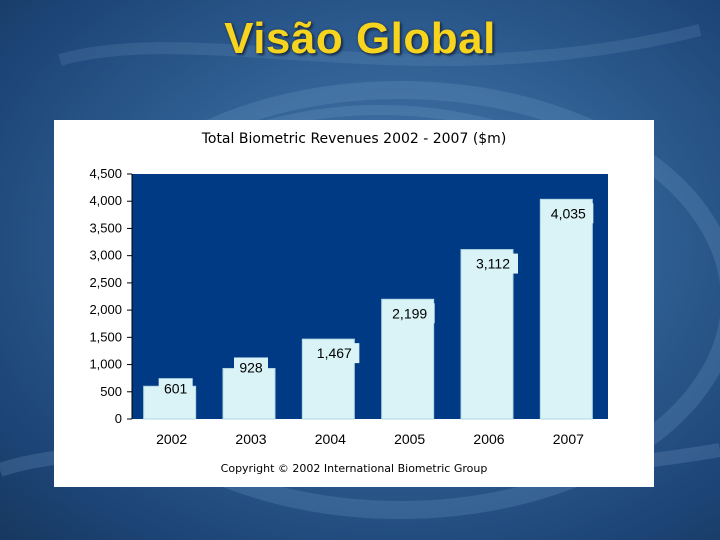 The height and width of the screenshot is (540, 720). What do you see at coordinates (409, 439) in the screenshot?
I see `x-tick-label: 2005` at bounding box center [409, 439].